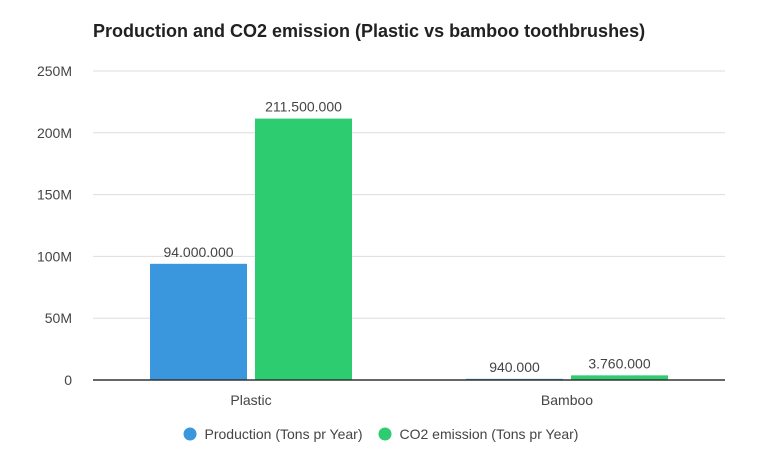  What do you see at coordinates (68, 380) in the screenshot?
I see `y-tick-label: 0` at bounding box center [68, 380].